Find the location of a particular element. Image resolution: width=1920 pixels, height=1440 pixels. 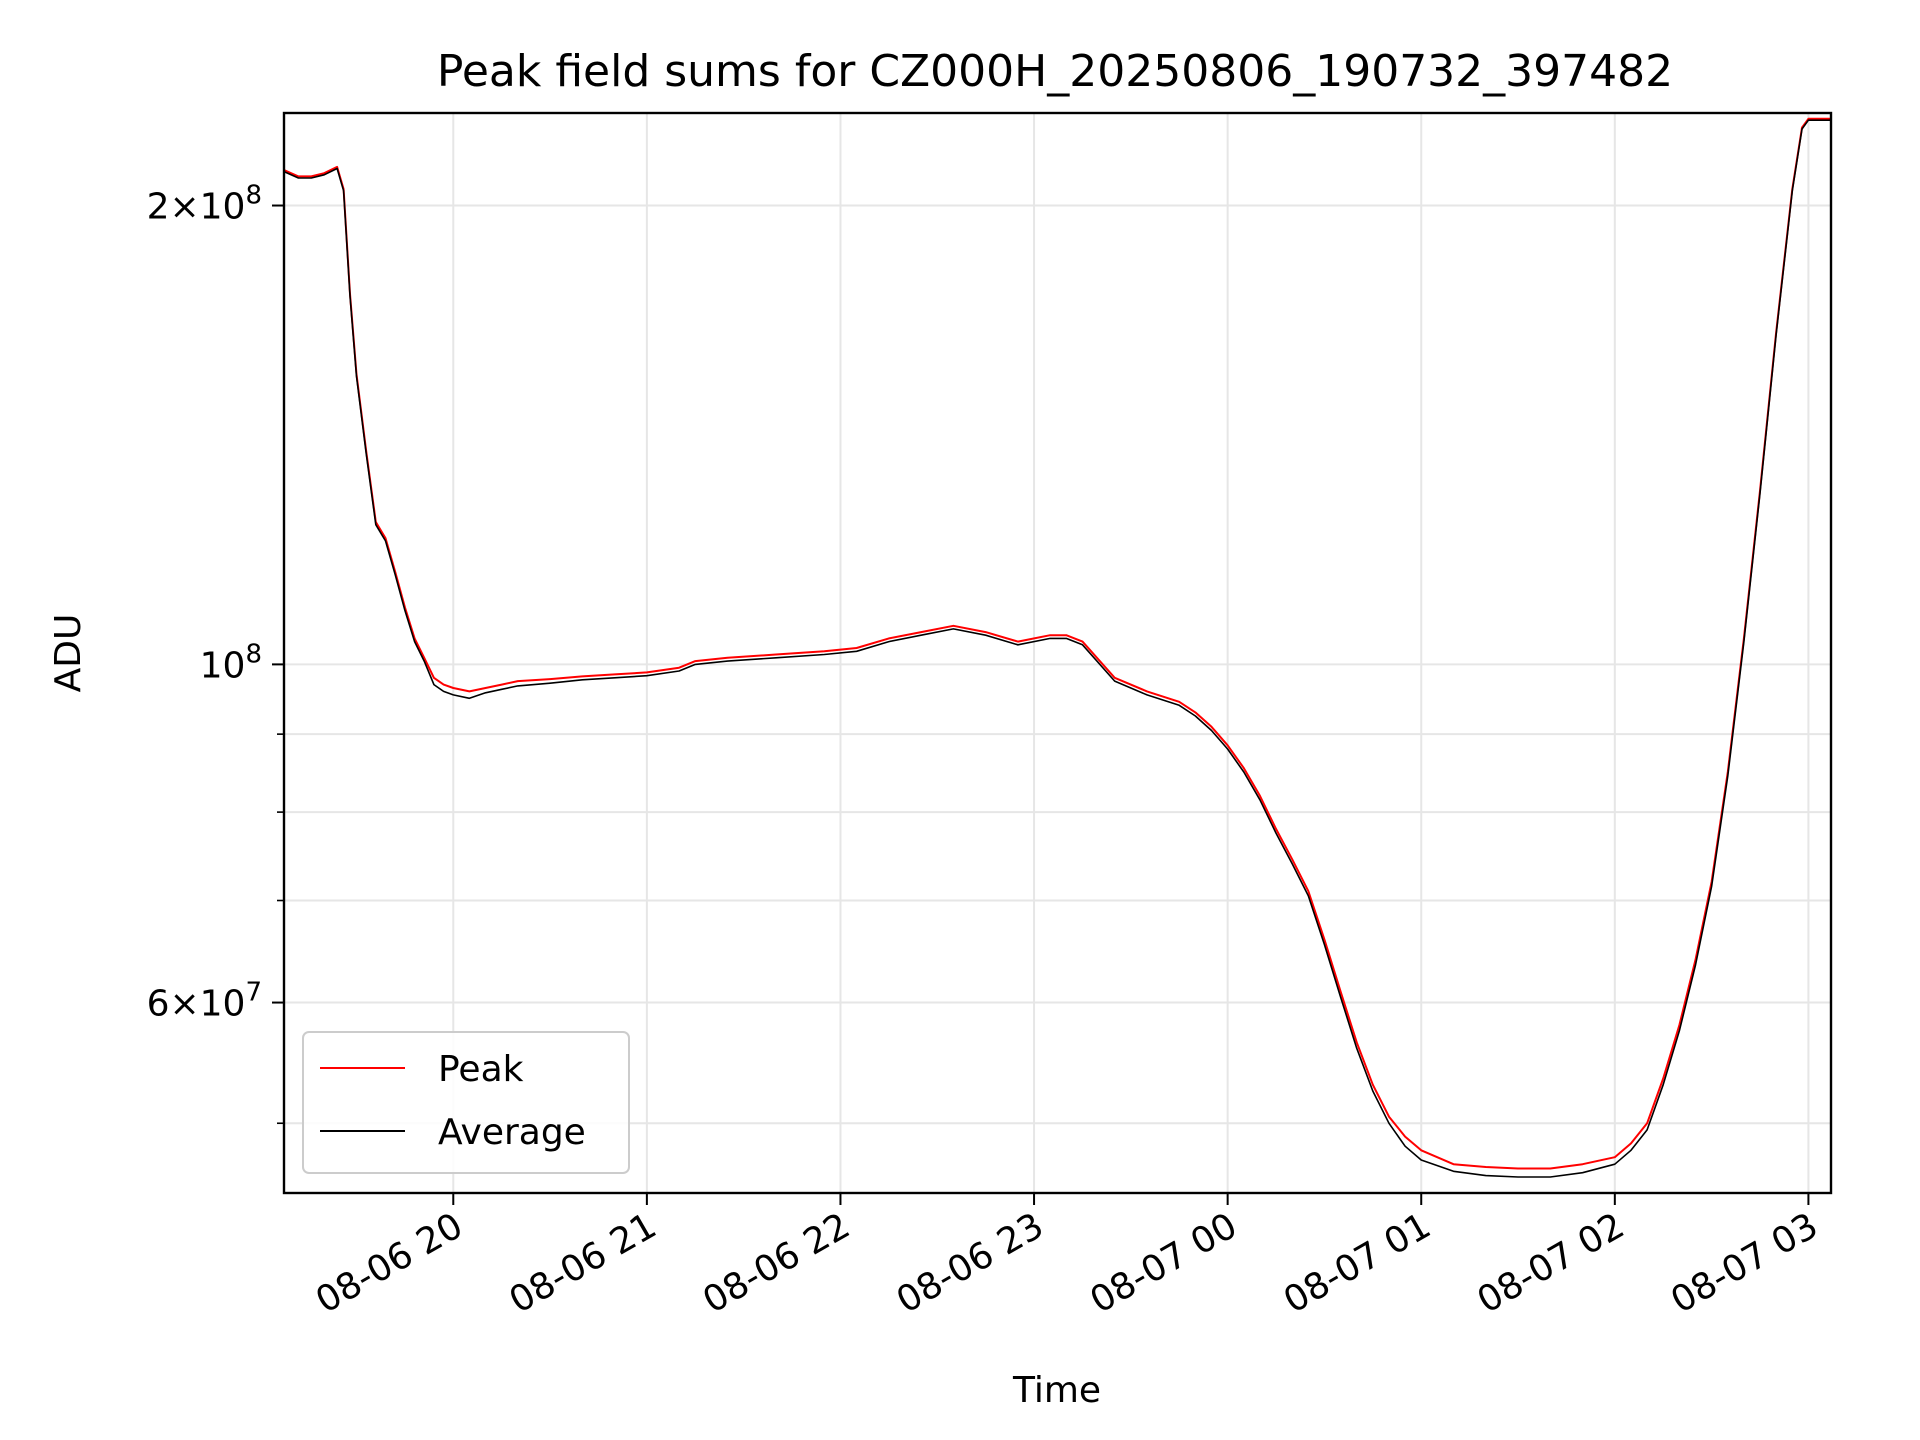

x-axis-label: Time is located at coordinates (1056, 1390).